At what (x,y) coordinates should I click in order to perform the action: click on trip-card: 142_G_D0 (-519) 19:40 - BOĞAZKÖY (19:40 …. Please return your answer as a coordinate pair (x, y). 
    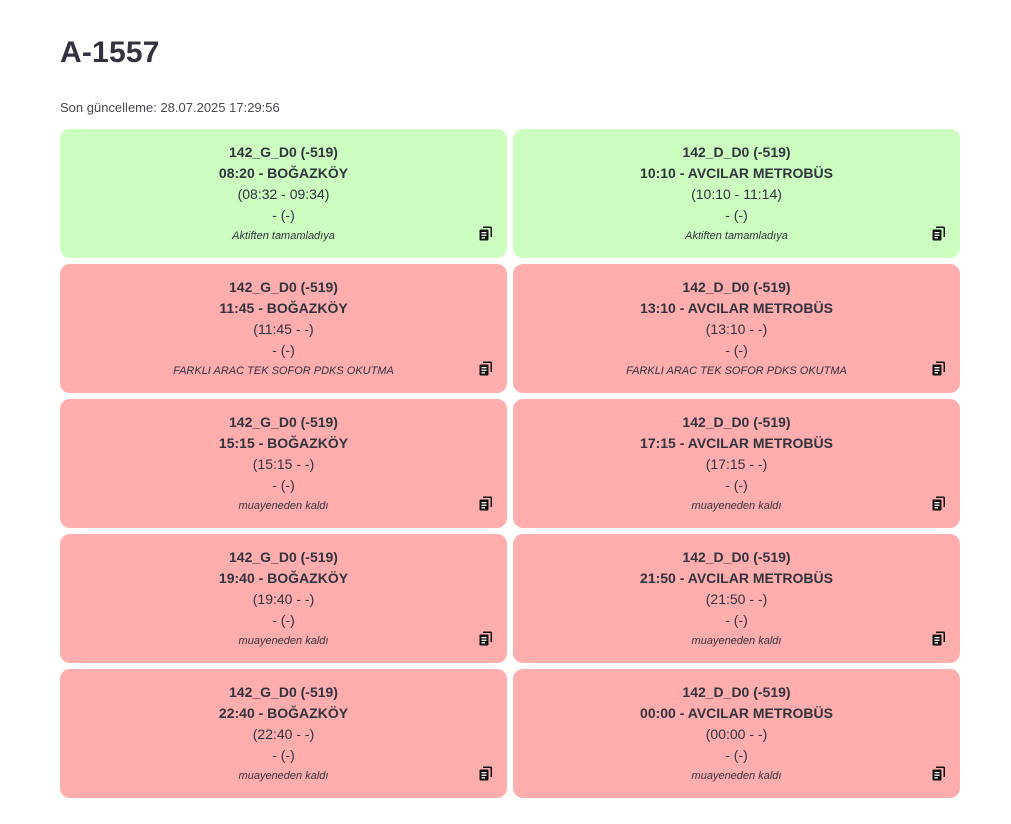
    Looking at the image, I should click on (283, 598).